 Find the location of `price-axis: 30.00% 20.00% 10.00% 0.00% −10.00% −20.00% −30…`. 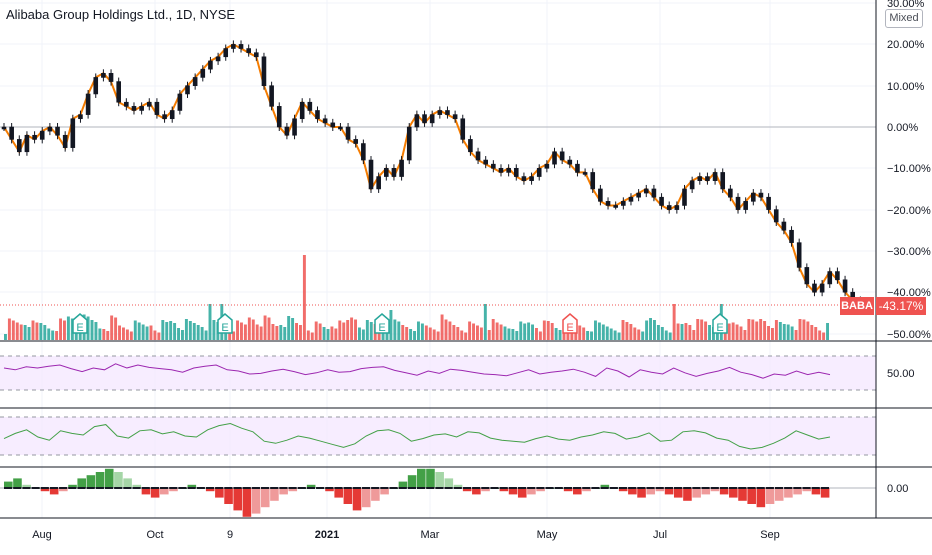

price-axis: 30.00% 20.00% 10.00% 0.00% −10.00% −20.00% −30… is located at coordinates (903, 259).